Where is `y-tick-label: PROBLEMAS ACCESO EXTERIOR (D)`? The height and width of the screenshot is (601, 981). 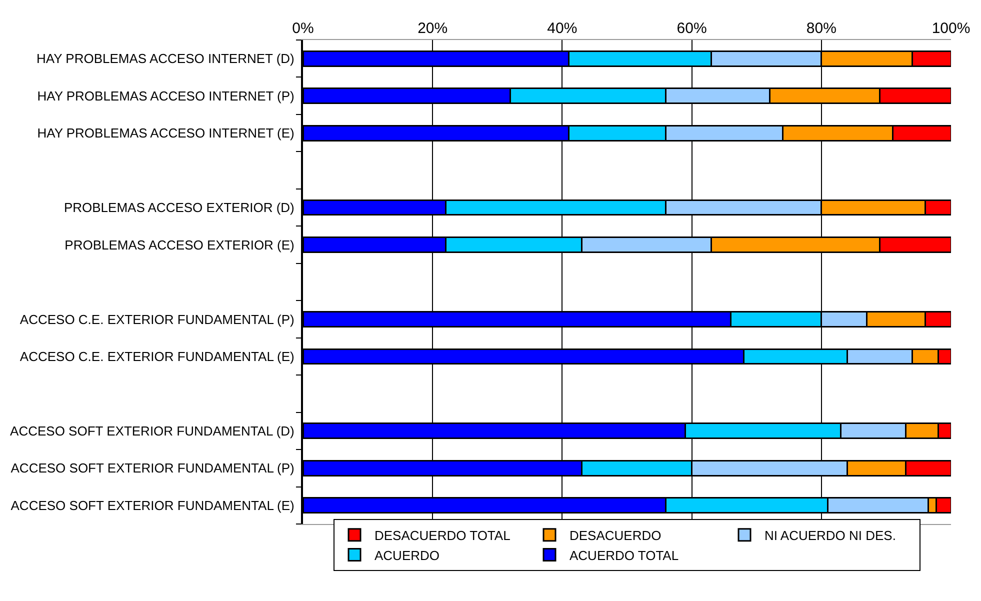
y-tick-label: PROBLEMAS ACCESO EXTERIOR (D) is located at coordinates (179, 208).